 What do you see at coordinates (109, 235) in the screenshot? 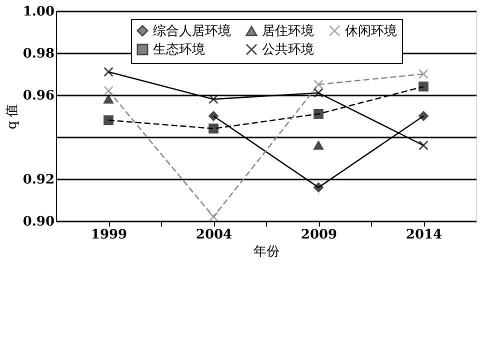
I see `x-tick-label: 1999` at bounding box center [109, 235].